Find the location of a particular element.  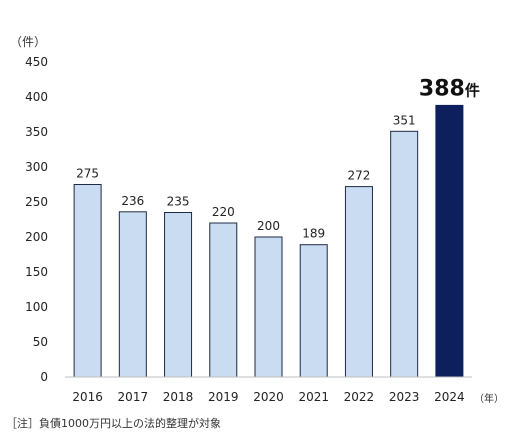

bar-2017 is located at coordinates (132, 294).